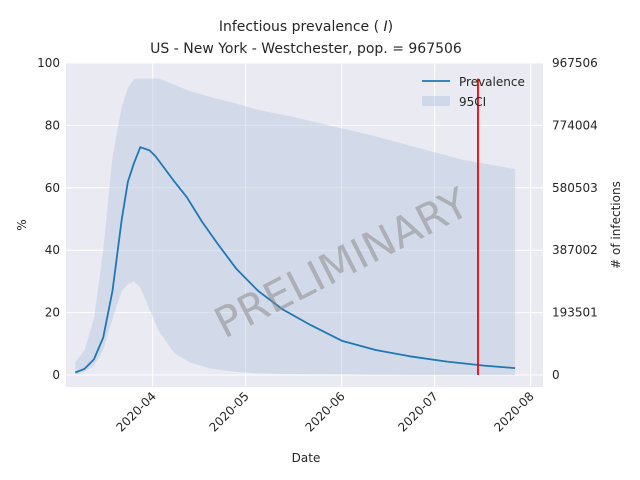 This screenshot has width=640, height=480. I want to click on x-tick-label: 2020-06, so click(324, 411).